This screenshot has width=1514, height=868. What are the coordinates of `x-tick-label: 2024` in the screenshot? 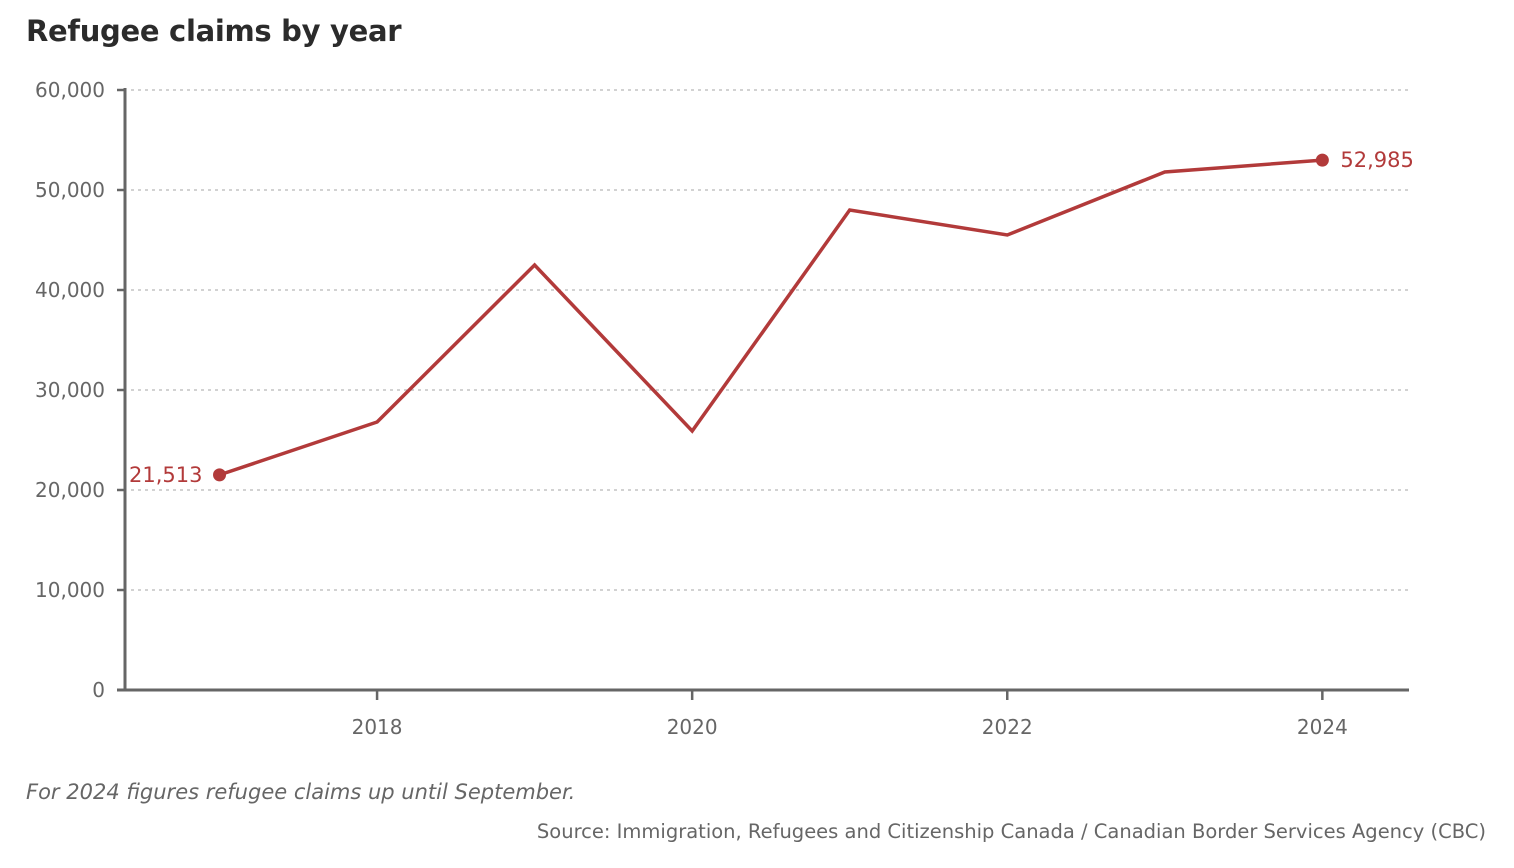 It's located at (1322, 727).